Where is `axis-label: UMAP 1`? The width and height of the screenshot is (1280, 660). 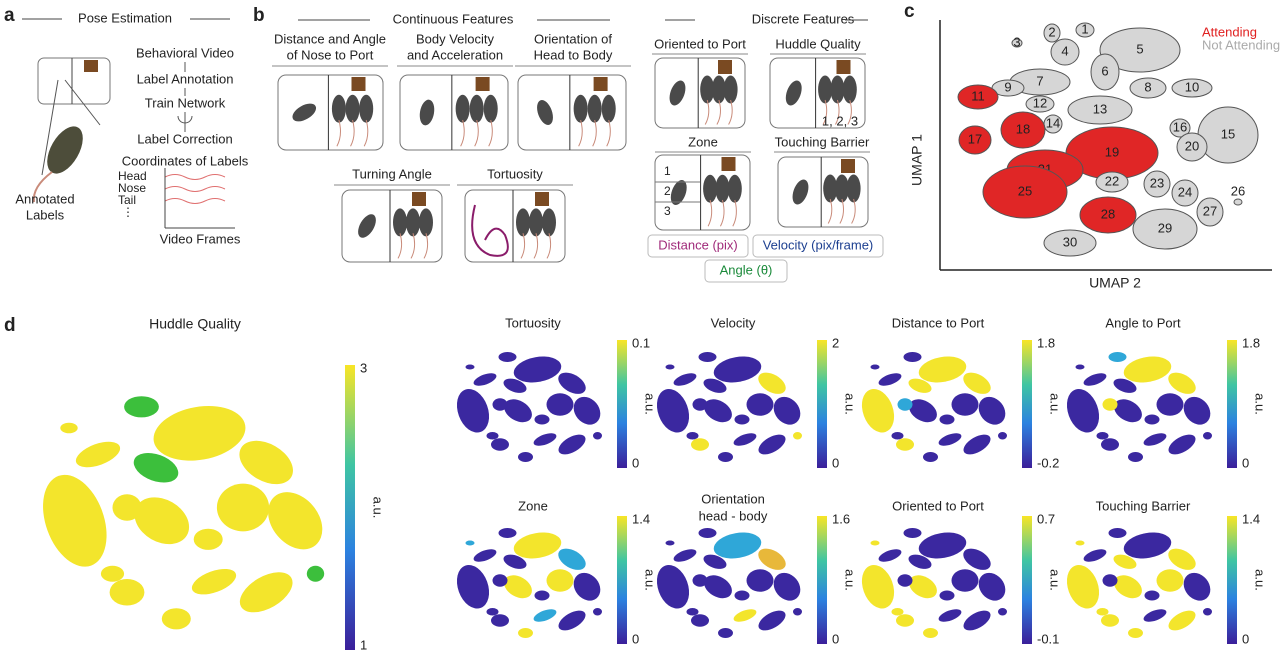 axis-label: UMAP 1 is located at coordinates (917, 160).